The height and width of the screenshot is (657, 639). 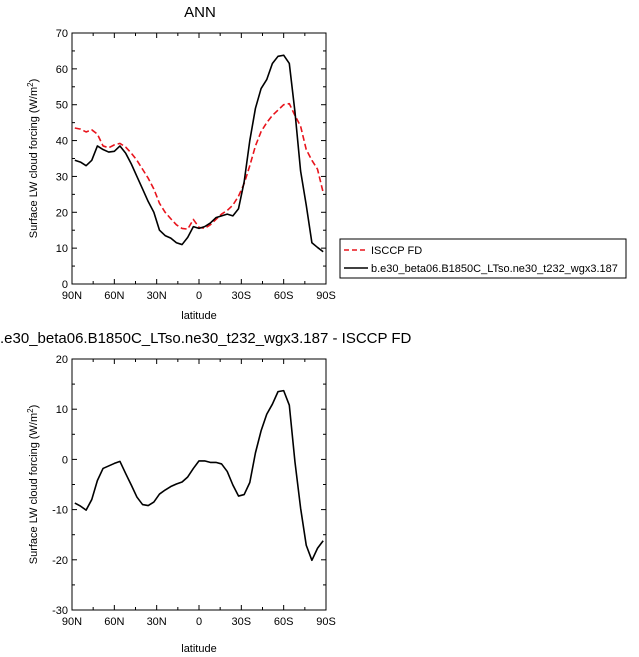 I want to click on bottom-x-tick-label: 60S, so click(x=284, y=622).